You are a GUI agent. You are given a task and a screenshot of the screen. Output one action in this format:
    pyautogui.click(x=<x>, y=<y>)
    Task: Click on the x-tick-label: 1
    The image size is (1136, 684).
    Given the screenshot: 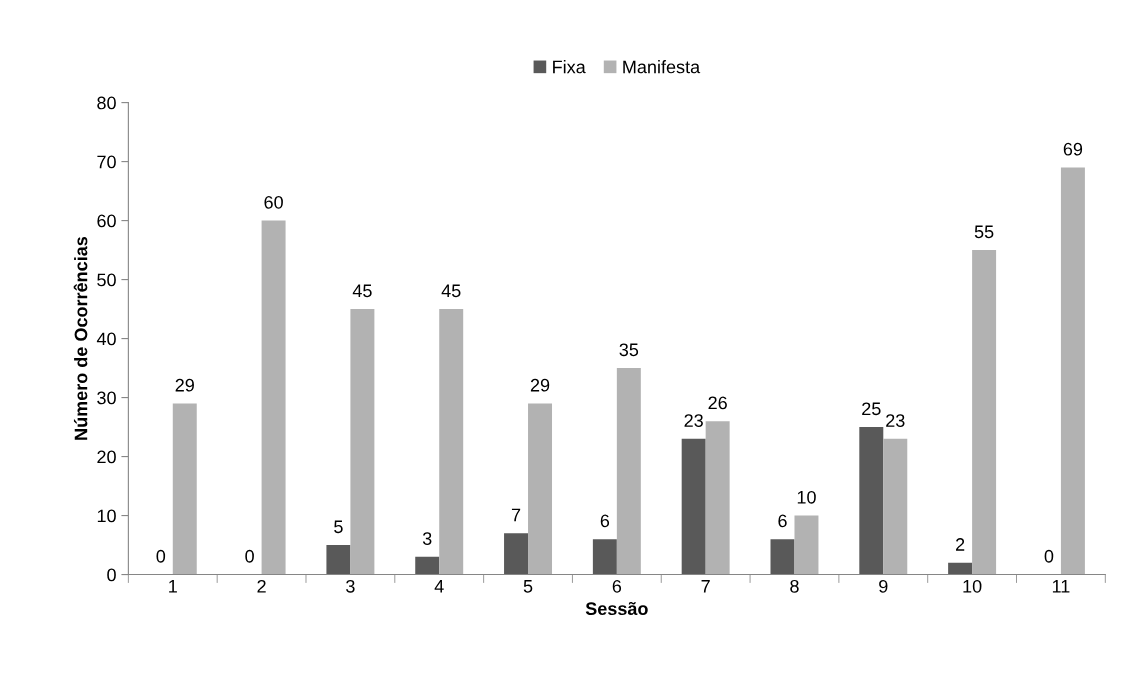 What is the action you would take?
    pyautogui.click(x=173, y=586)
    